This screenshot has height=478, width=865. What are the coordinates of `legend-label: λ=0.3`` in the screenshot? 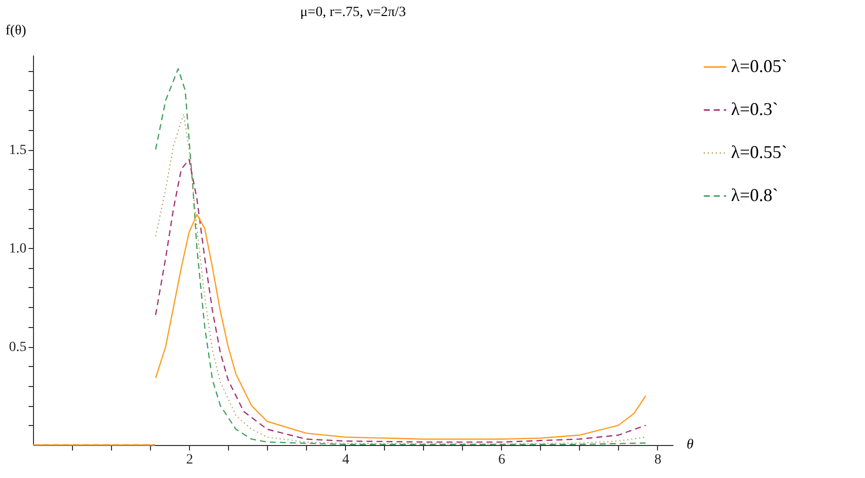 It's located at (754, 109).